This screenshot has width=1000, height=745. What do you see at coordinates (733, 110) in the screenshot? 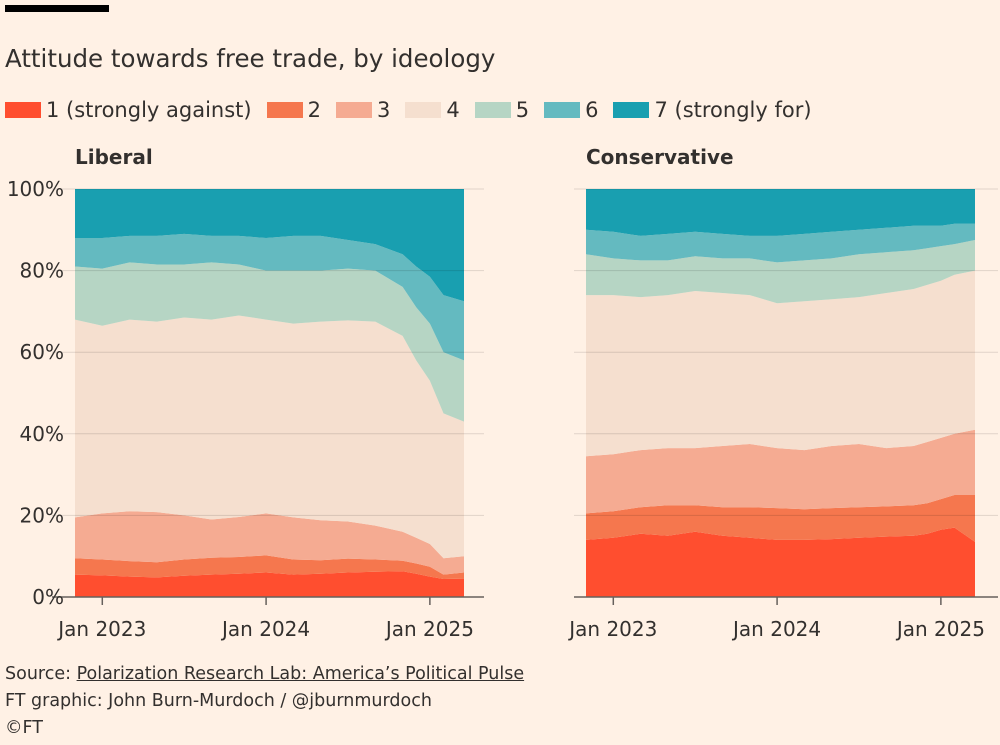
I see `legend-label-7: 7 (strongly for)` at bounding box center [733, 110].